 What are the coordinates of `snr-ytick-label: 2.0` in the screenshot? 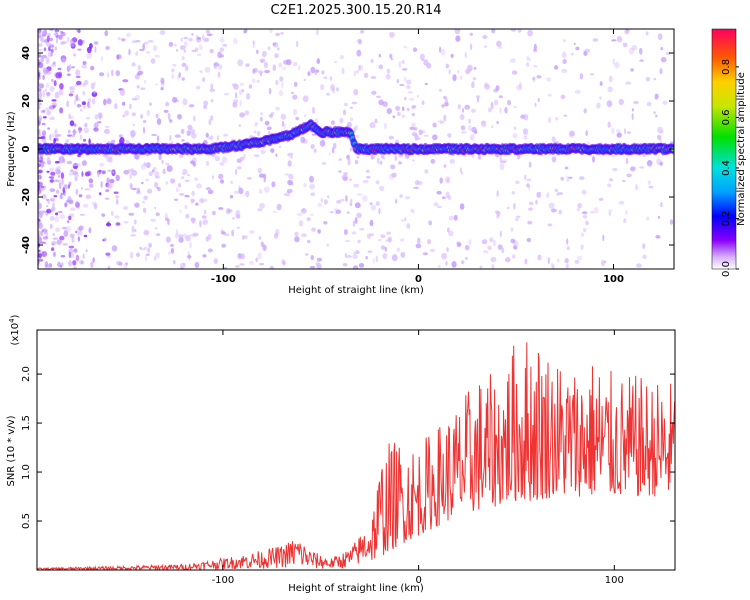 It's located at (26, 374).